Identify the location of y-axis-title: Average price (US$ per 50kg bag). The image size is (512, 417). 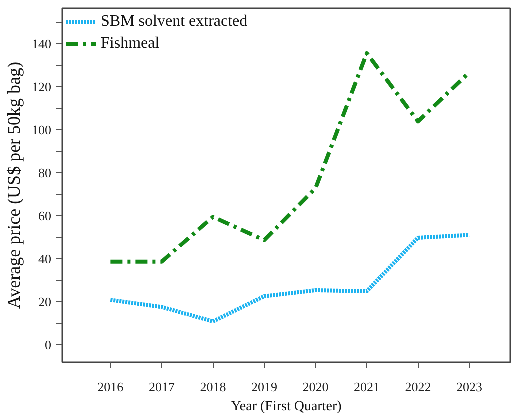
(14, 186).